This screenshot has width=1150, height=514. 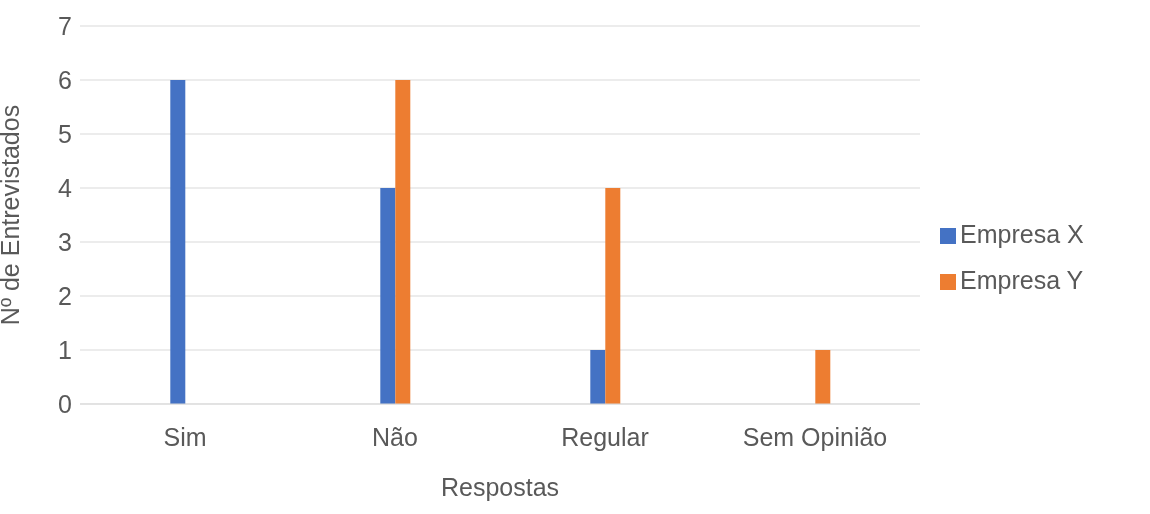 What do you see at coordinates (65, 133) in the screenshot?
I see `y-tick-label: 5` at bounding box center [65, 133].